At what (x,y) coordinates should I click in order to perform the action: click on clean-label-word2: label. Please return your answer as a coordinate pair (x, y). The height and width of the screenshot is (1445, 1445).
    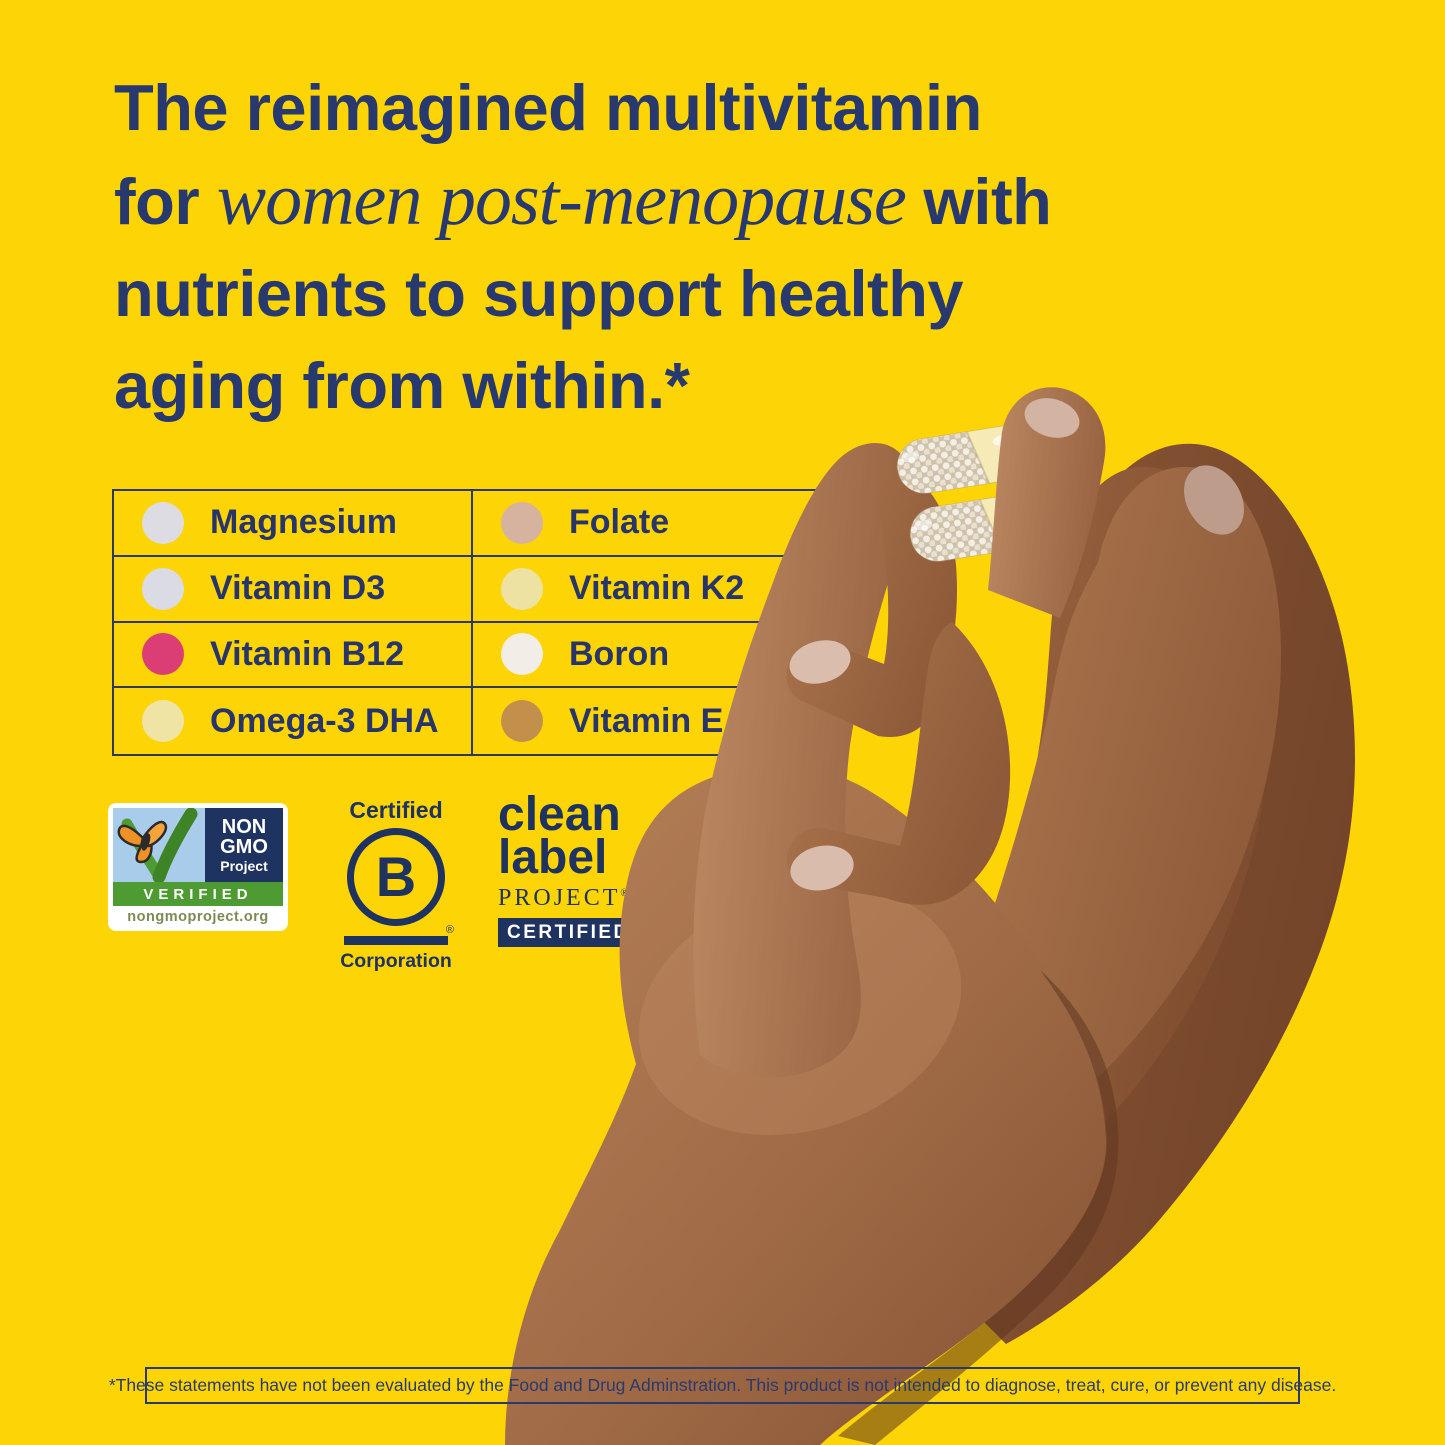
    Looking at the image, I should click on (553, 857).